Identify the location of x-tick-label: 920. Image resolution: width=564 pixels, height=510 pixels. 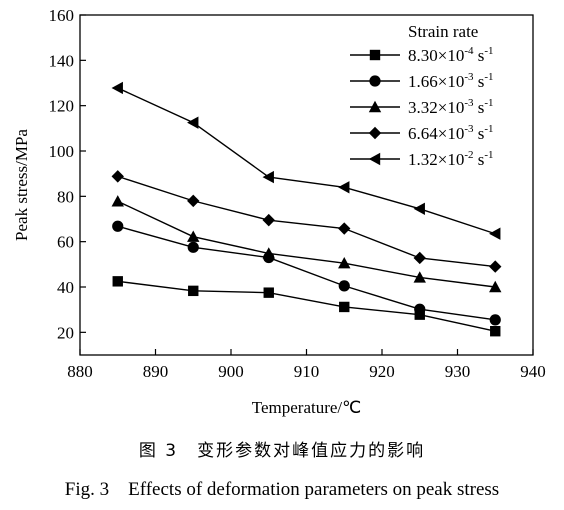
(382, 371).